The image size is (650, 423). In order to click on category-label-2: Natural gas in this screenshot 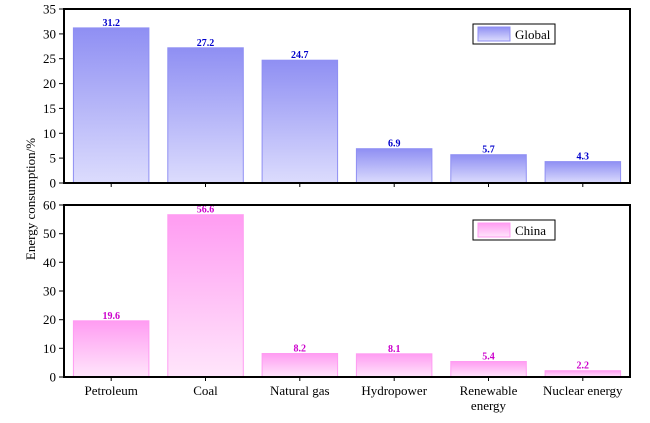, I will do `click(300, 390)`.